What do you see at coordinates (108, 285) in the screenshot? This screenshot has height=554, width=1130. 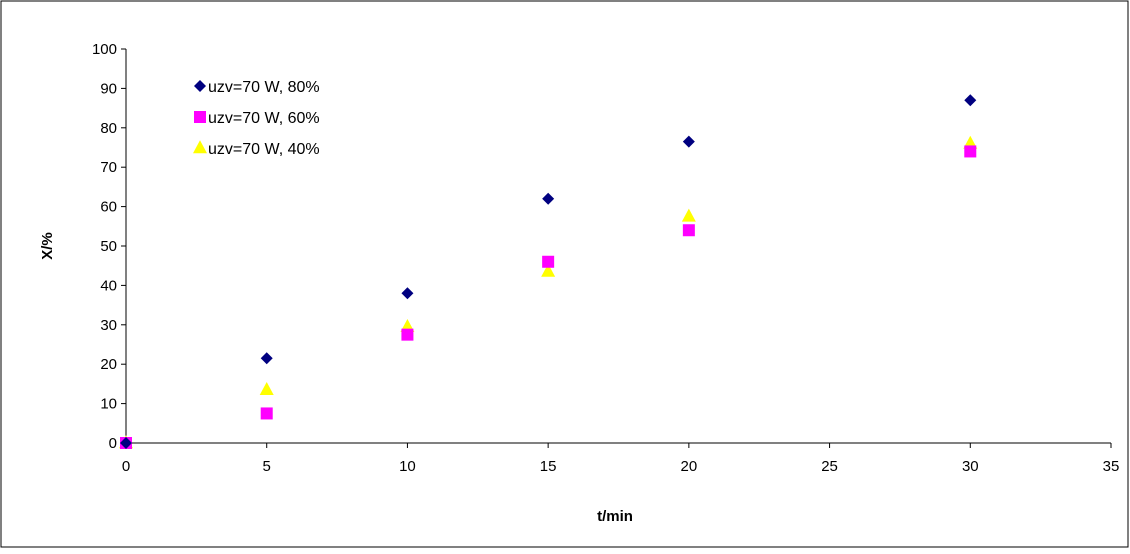 I see `y-tick-label: 40` at bounding box center [108, 285].